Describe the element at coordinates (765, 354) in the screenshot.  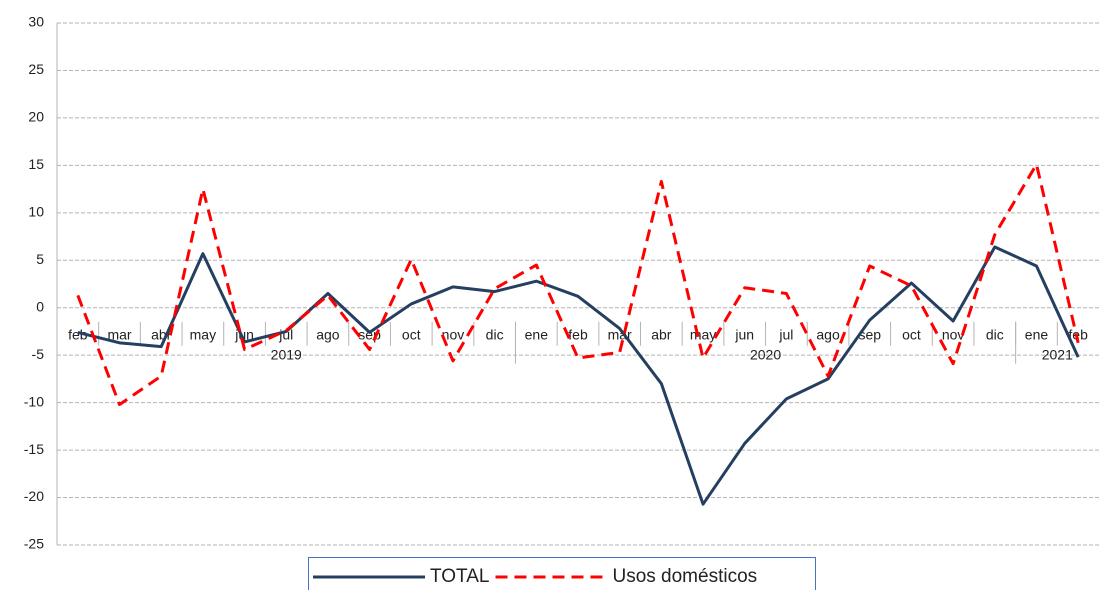
I see `year-label: 2020` at that location.